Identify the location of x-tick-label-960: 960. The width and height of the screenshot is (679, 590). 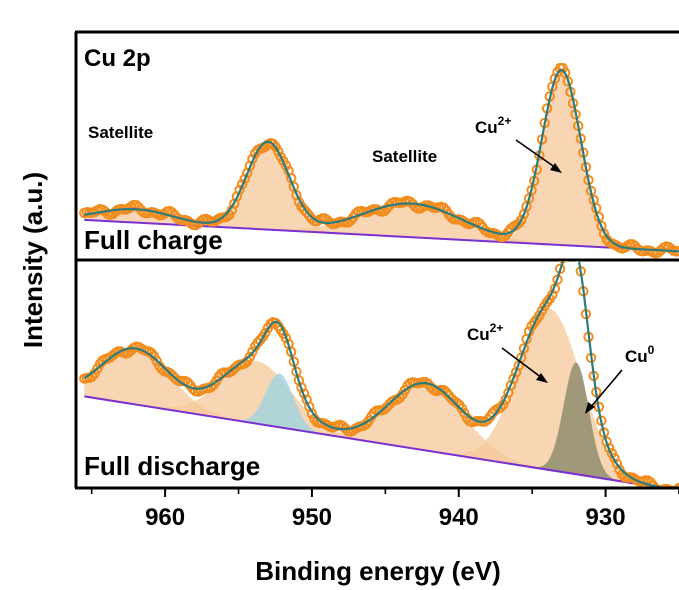
(165, 517).